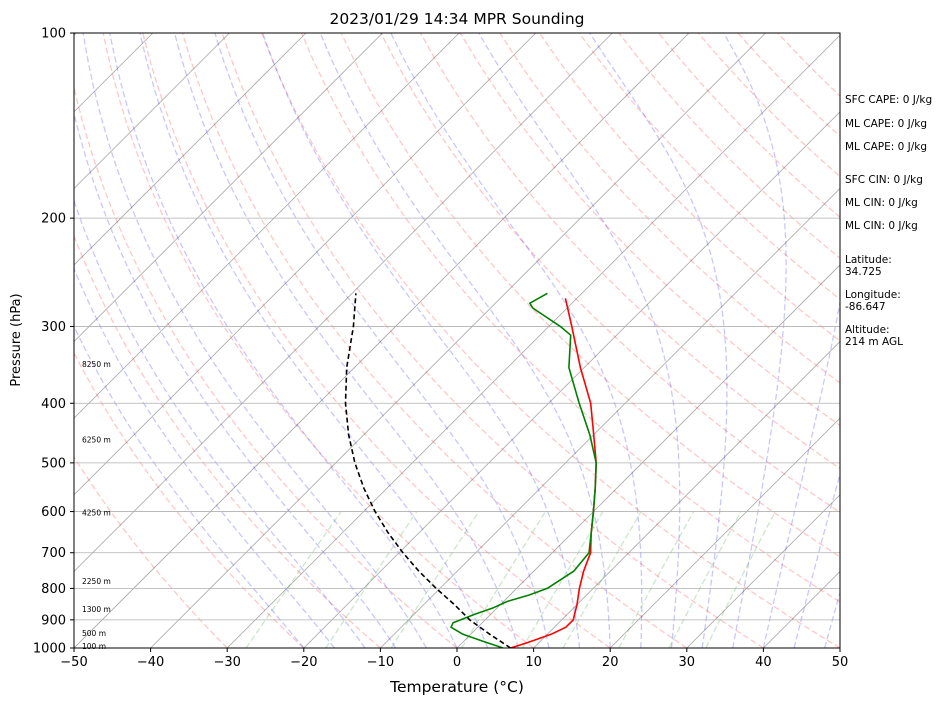 The height and width of the screenshot is (705, 946). What do you see at coordinates (863, 271) in the screenshot?
I see `annotation-value: 34.725` at bounding box center [863, 271].